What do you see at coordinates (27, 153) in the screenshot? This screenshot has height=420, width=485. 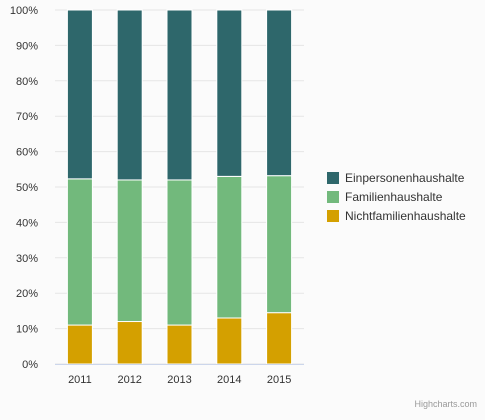 I see `y-tick-label: 60%` at bounding box center [27, 153].